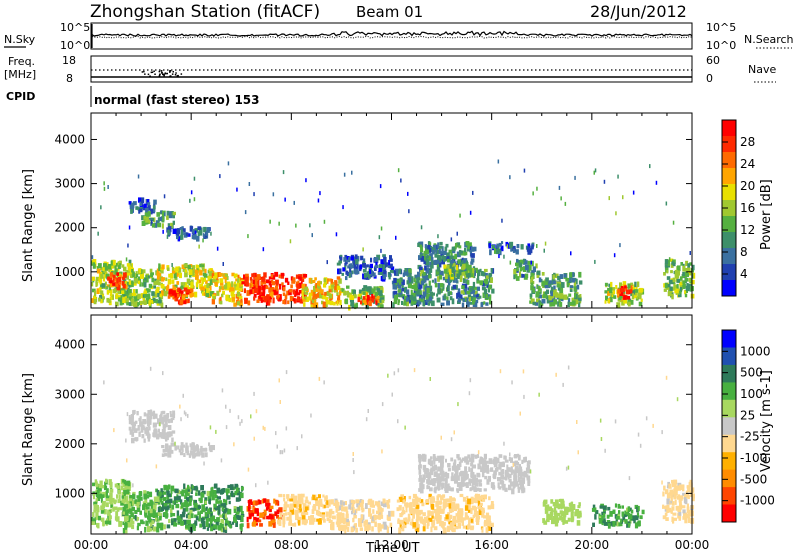 Image resolution: width=800 pixels, height=554 pixels. What do you see at coordinates (729, 192) in the screenshot?
I see `colorbar-swatch` at bounding box center [729, 192].